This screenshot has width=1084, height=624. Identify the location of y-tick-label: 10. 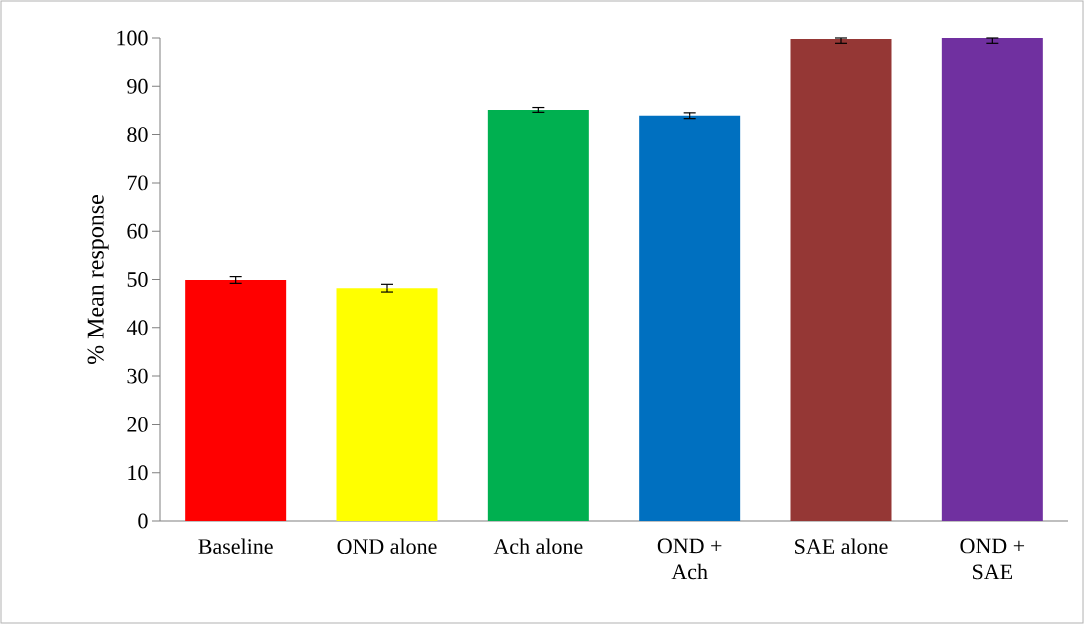
(138, 473).